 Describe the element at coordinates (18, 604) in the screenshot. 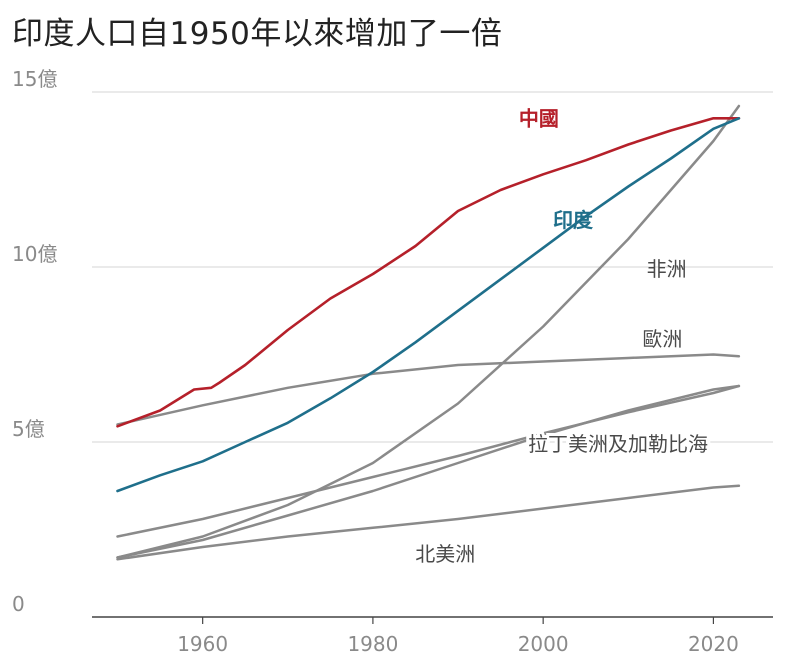

I see `y-tick-label: 0` at that location.